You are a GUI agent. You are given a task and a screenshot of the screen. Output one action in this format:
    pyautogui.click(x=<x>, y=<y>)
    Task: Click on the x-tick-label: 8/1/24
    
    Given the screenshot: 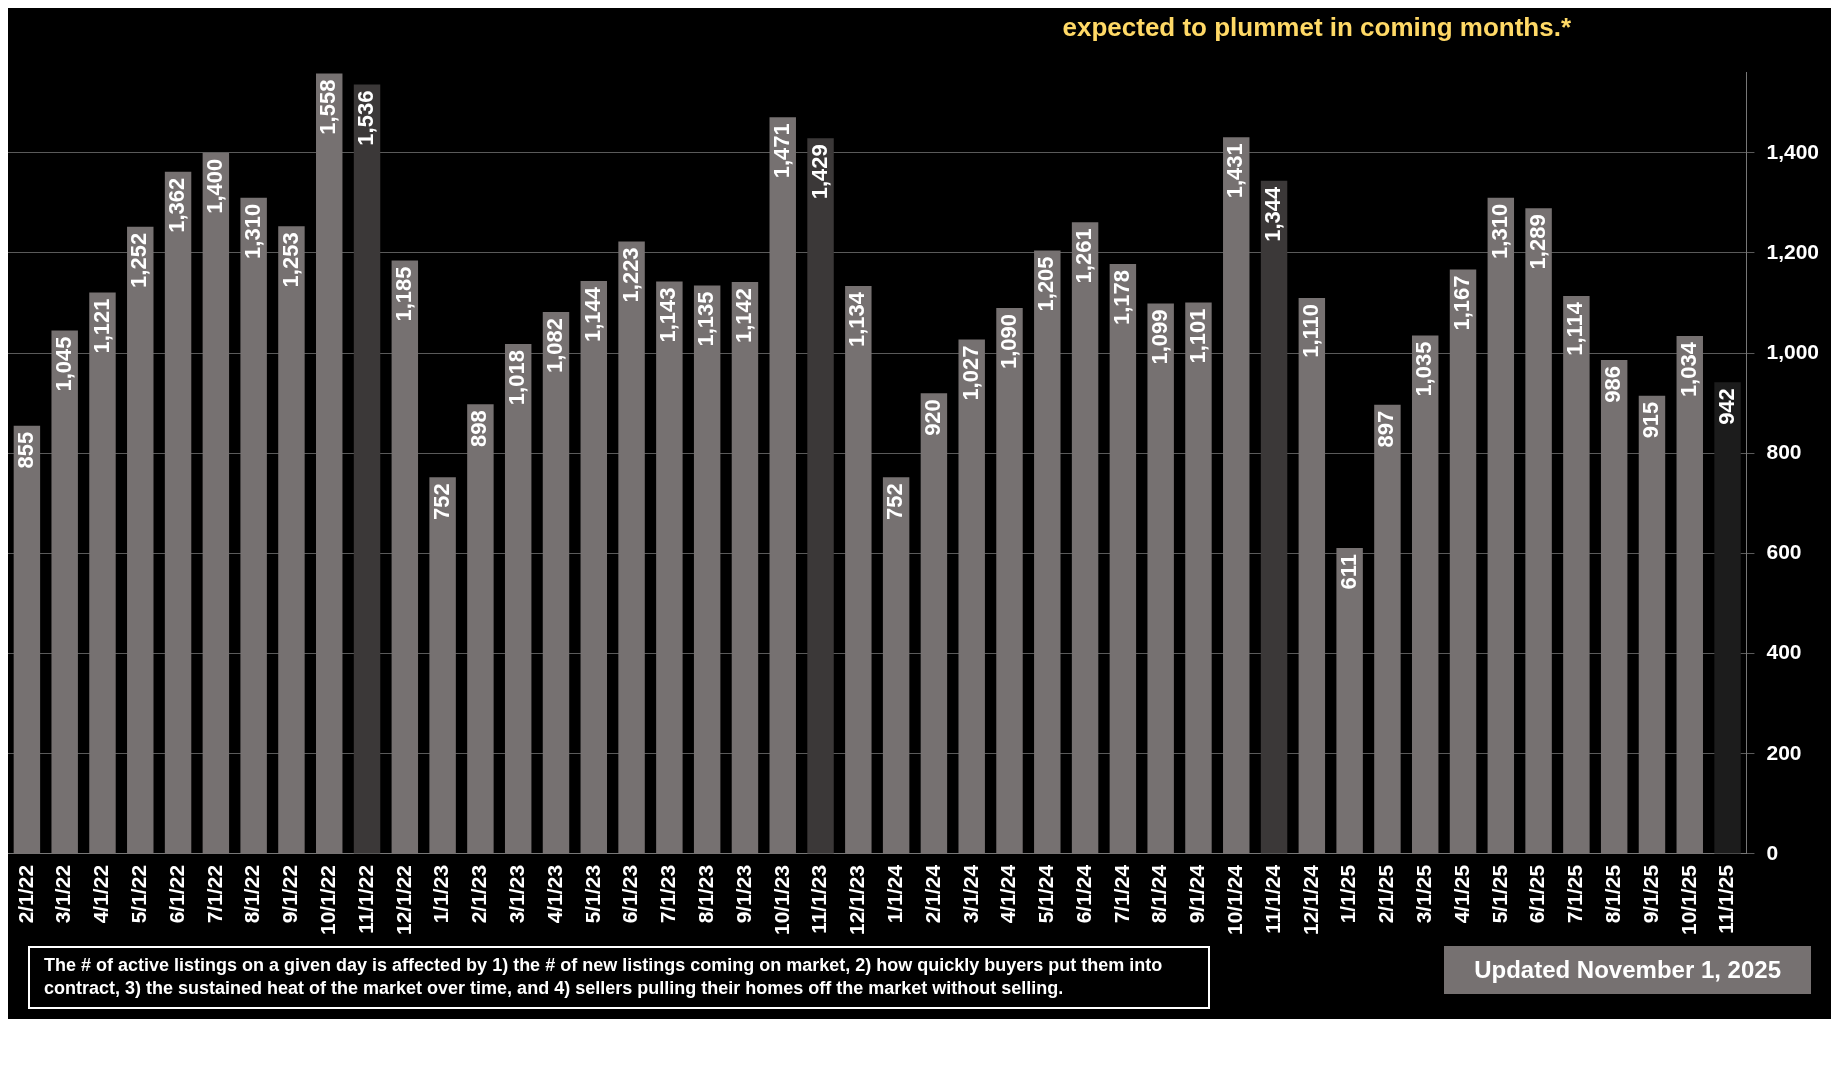 What is the action you would take?
    pyautogui.click(x=1159, y=894)
    